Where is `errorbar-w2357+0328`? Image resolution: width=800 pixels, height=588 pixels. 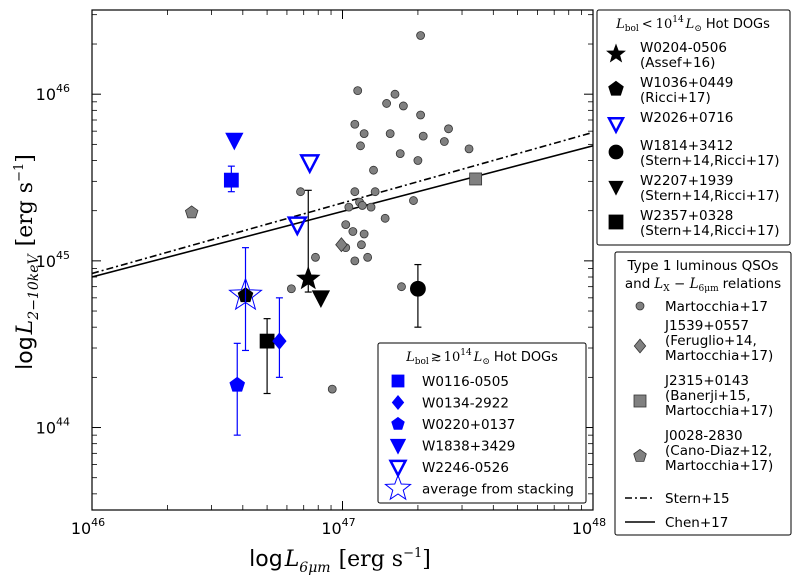 errorbar-w2357+0328 is located at coordinates (267, 356).